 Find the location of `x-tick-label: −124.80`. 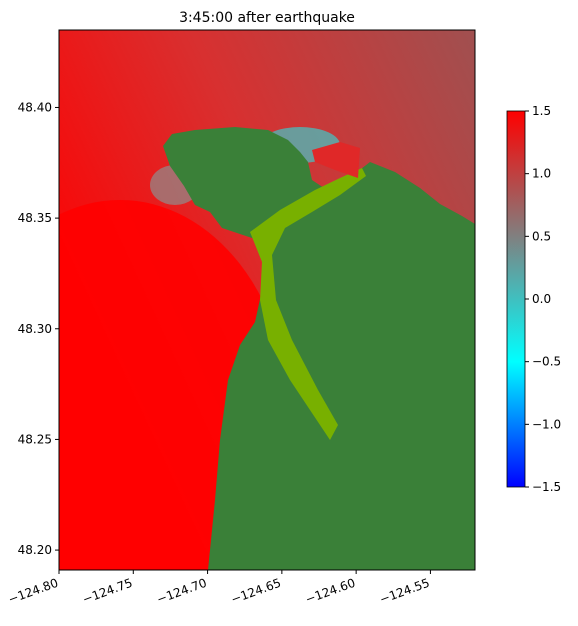

x-tick-label: −124.80 is located at coordinates (33, 591).